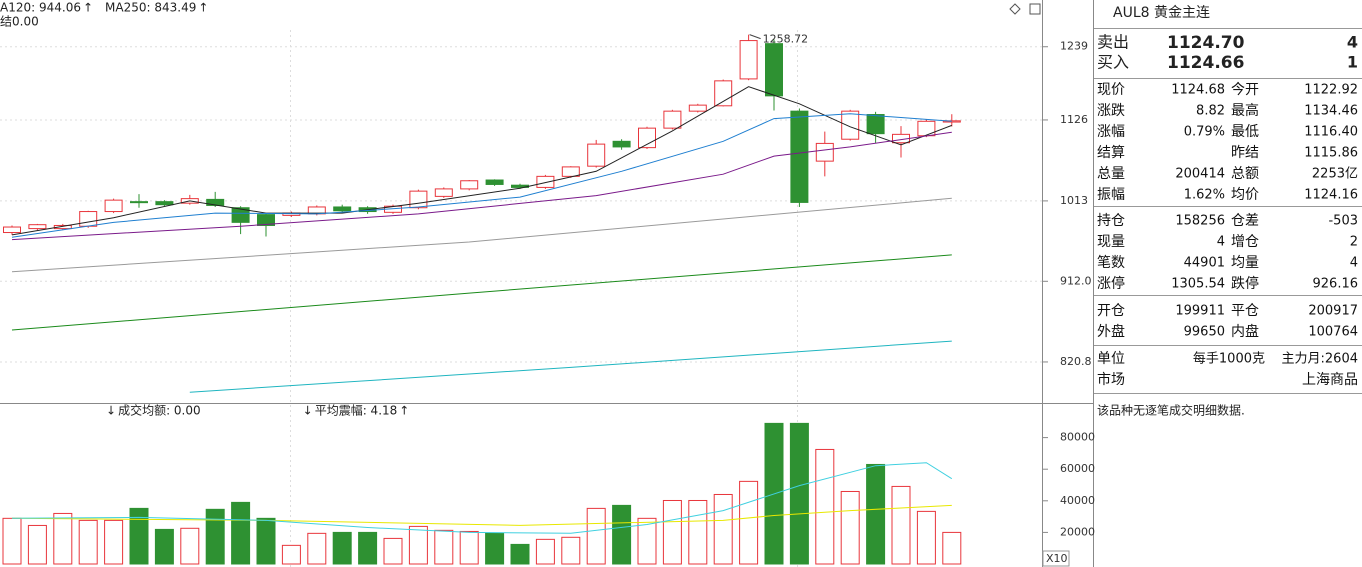  Describe the element at coordinates (1113, 62) in the screenshot. I see `order-label: 买入` at that location.